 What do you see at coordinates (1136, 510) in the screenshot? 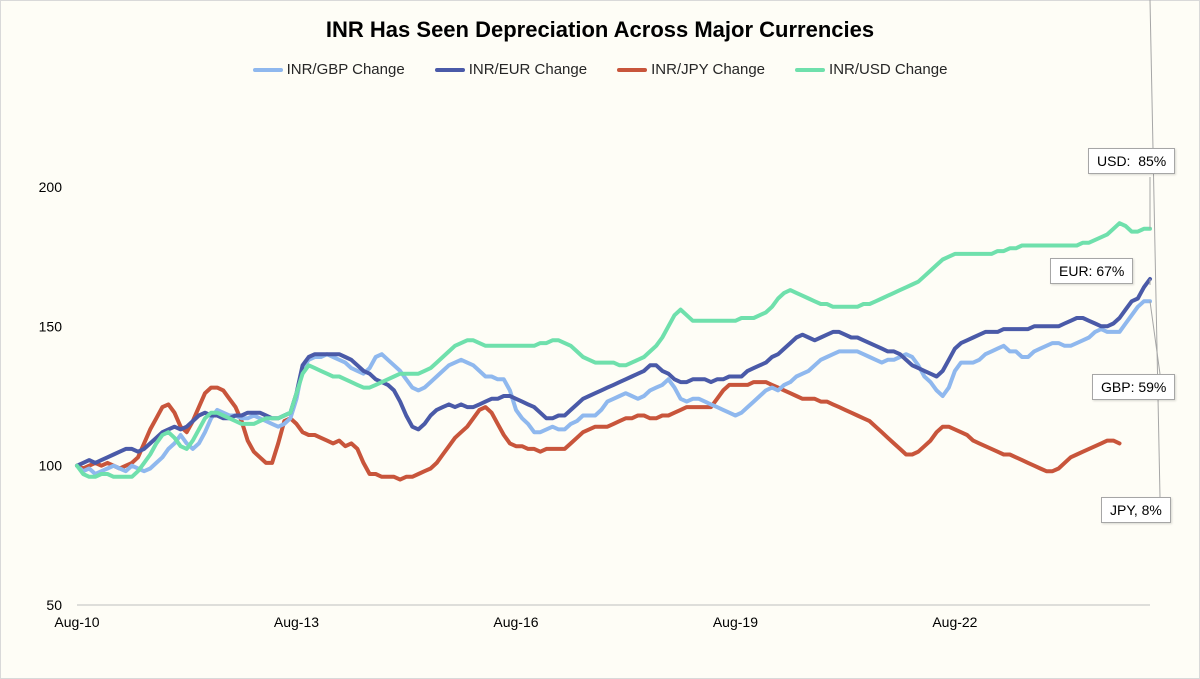
I see `callout-jpy: JPY, 8%` at bounding box center [1136, 510].